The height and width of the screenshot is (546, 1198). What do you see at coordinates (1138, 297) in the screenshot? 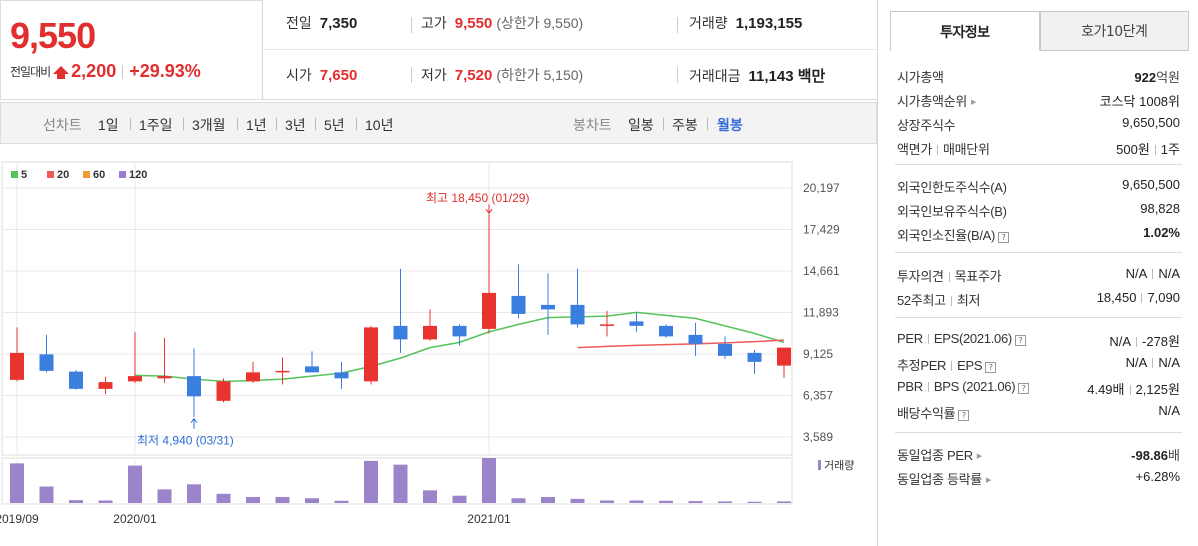
I see `52week-value: 18,450 7,090` at bounding box center [1138, 297].